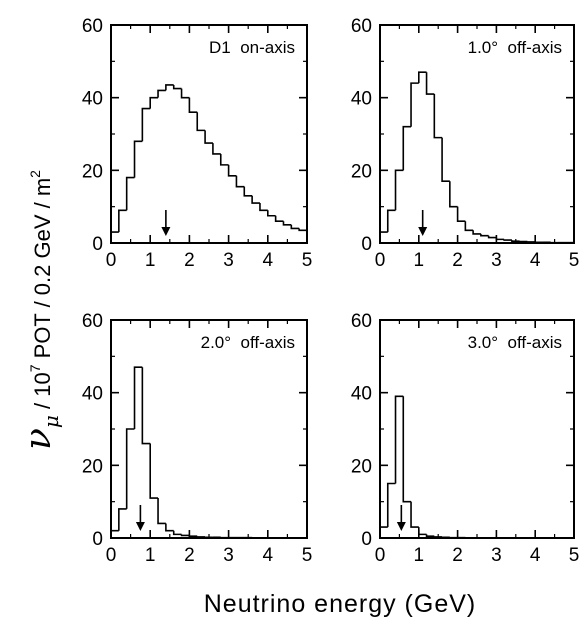 Image resolution: width=586 pixels, height=623 pixels. What do you see at coordinates (42, 393) in the screenshot?
I see `y-axis-title-text-a: / 10` at bounding box center [42, 393].